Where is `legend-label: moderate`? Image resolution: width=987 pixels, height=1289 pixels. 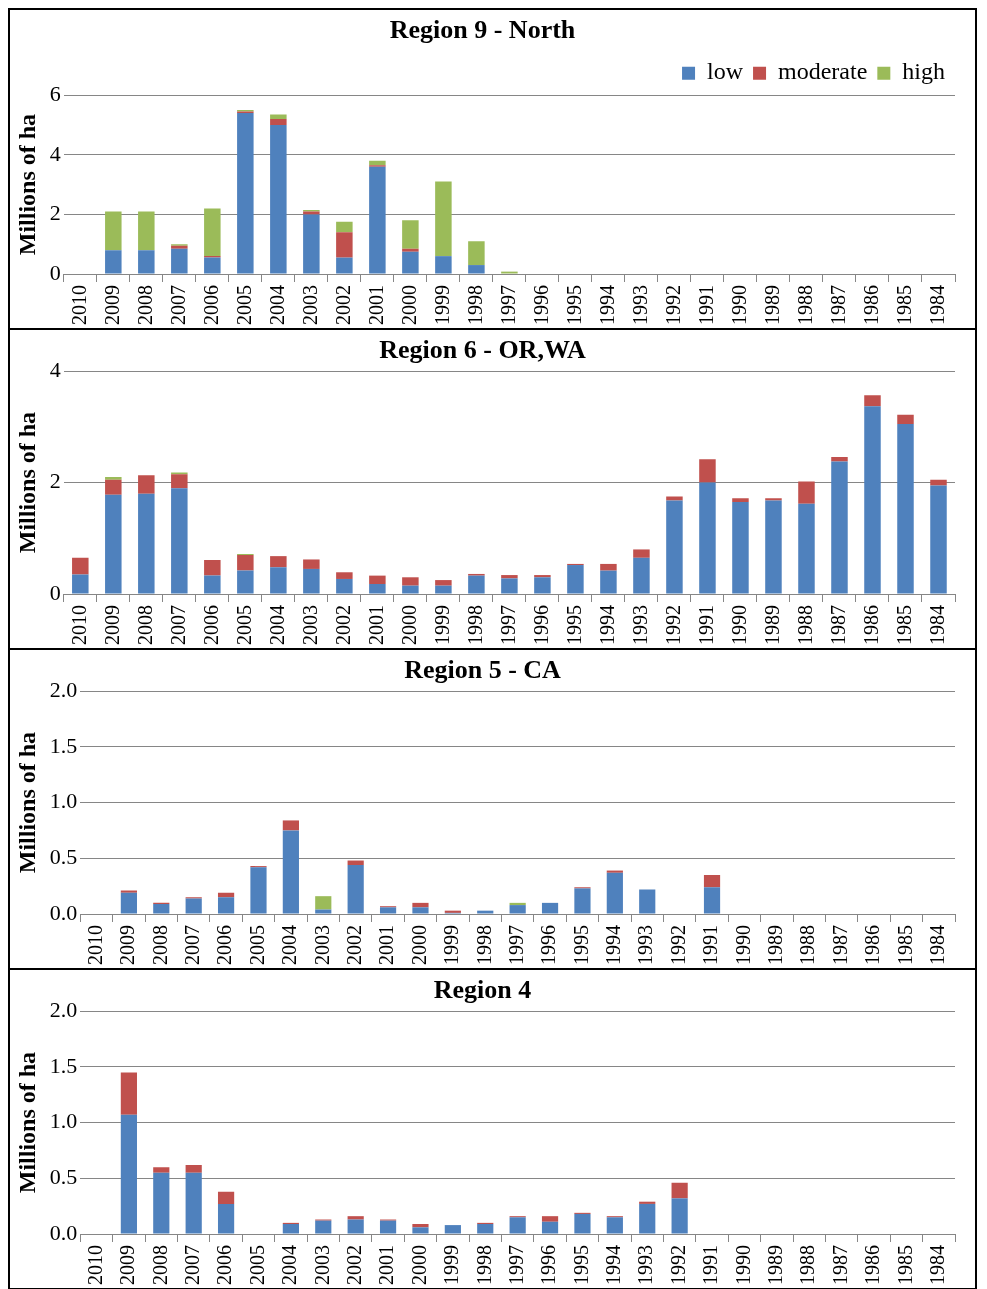 legend-label: moderate is located at coordinates (823, 71).